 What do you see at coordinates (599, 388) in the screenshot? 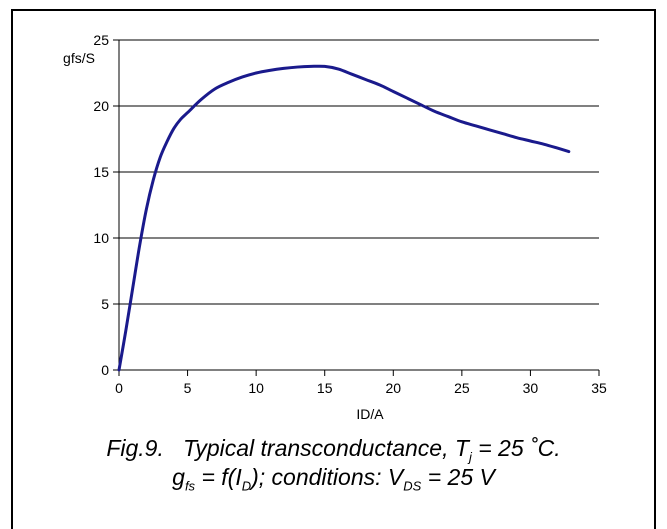
I see `x-tick-label: 35` at bounding box center [599, 388].